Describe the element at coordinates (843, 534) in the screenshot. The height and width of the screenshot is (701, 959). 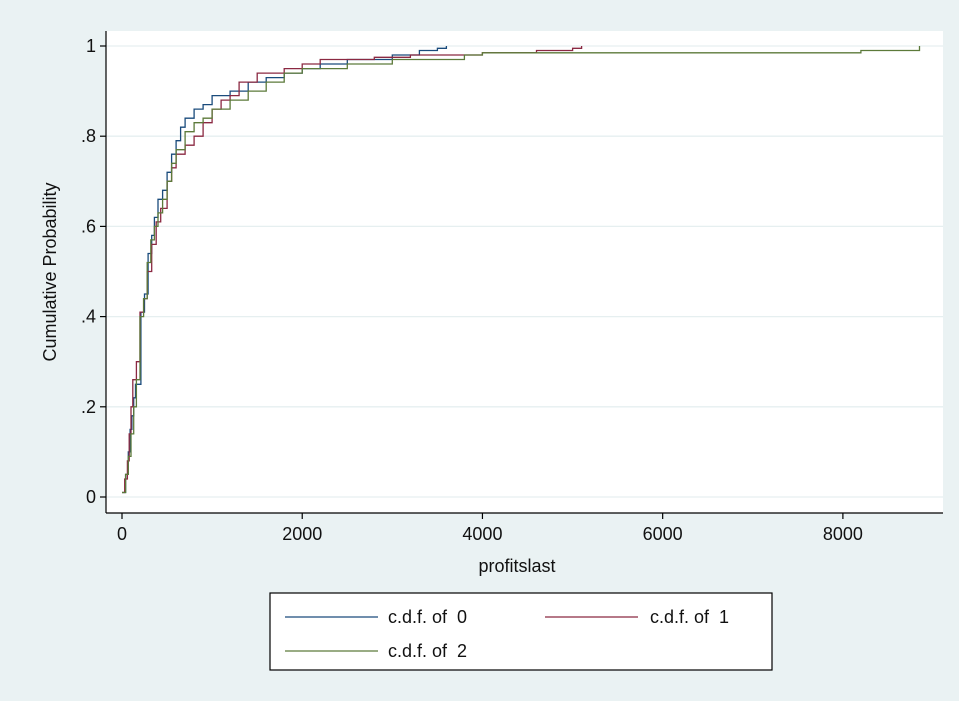
I see `x-tick-label: 8000` at that location.